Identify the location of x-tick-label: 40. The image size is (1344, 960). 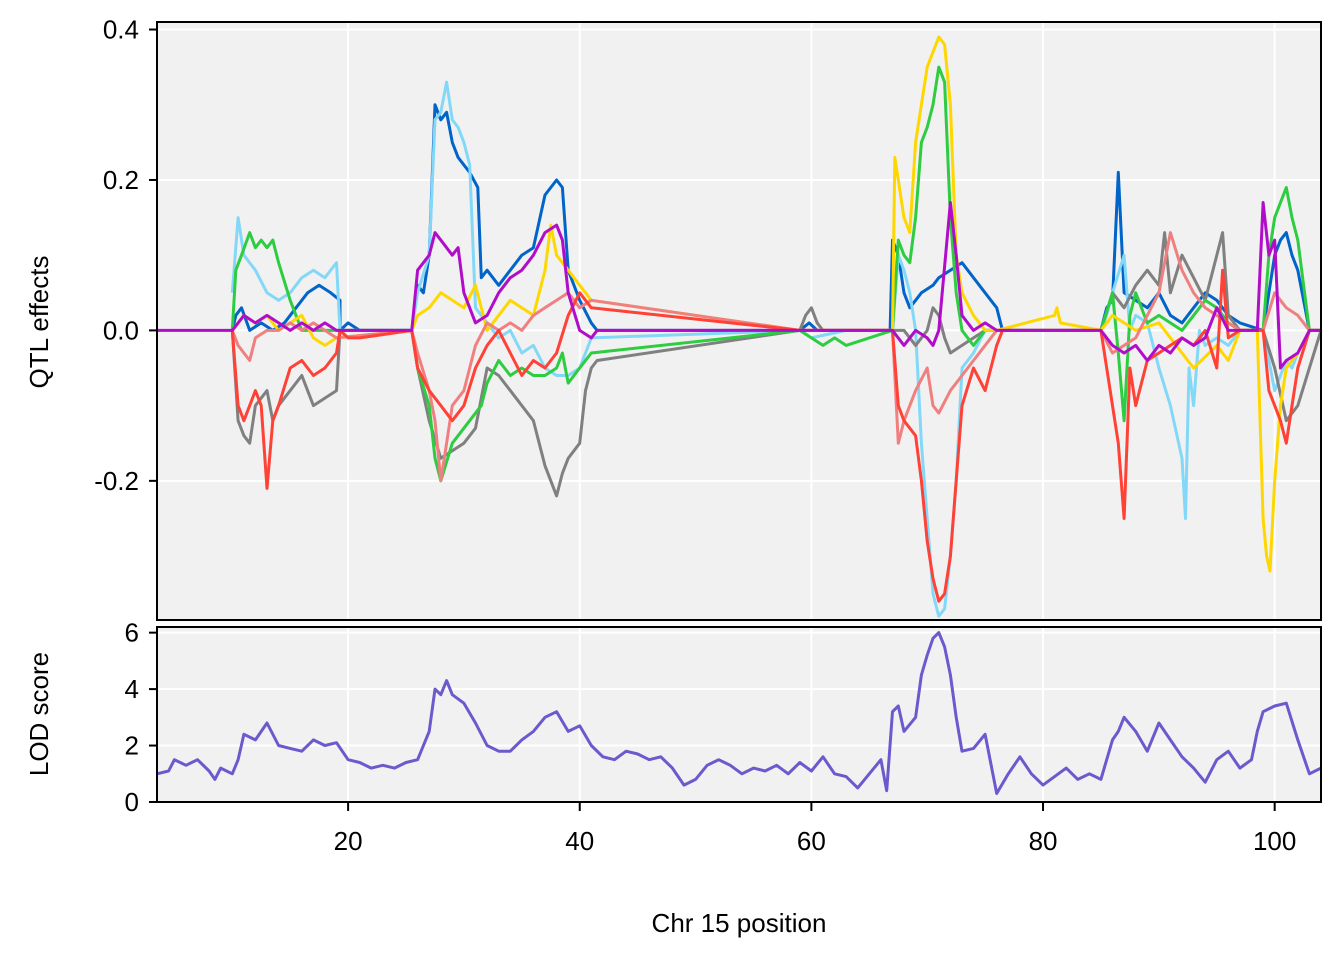
(579, 841).